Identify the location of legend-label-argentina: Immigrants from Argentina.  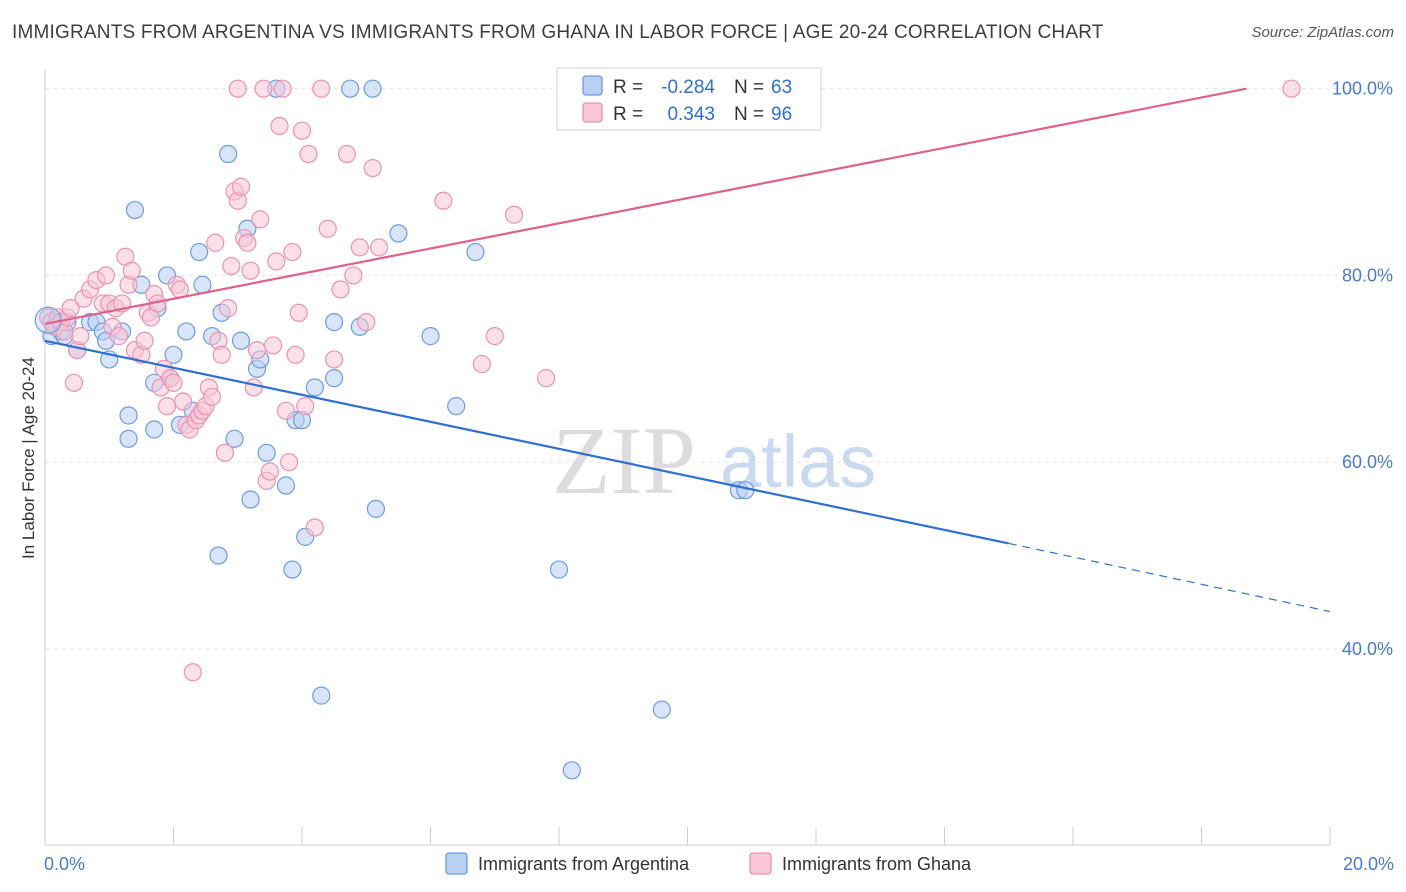
(584, 864).